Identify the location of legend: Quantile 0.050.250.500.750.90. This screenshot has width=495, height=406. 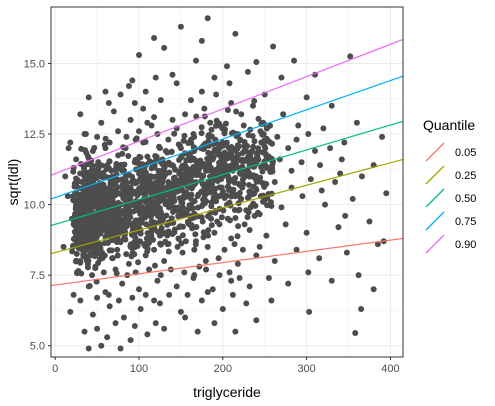
(449, 186).